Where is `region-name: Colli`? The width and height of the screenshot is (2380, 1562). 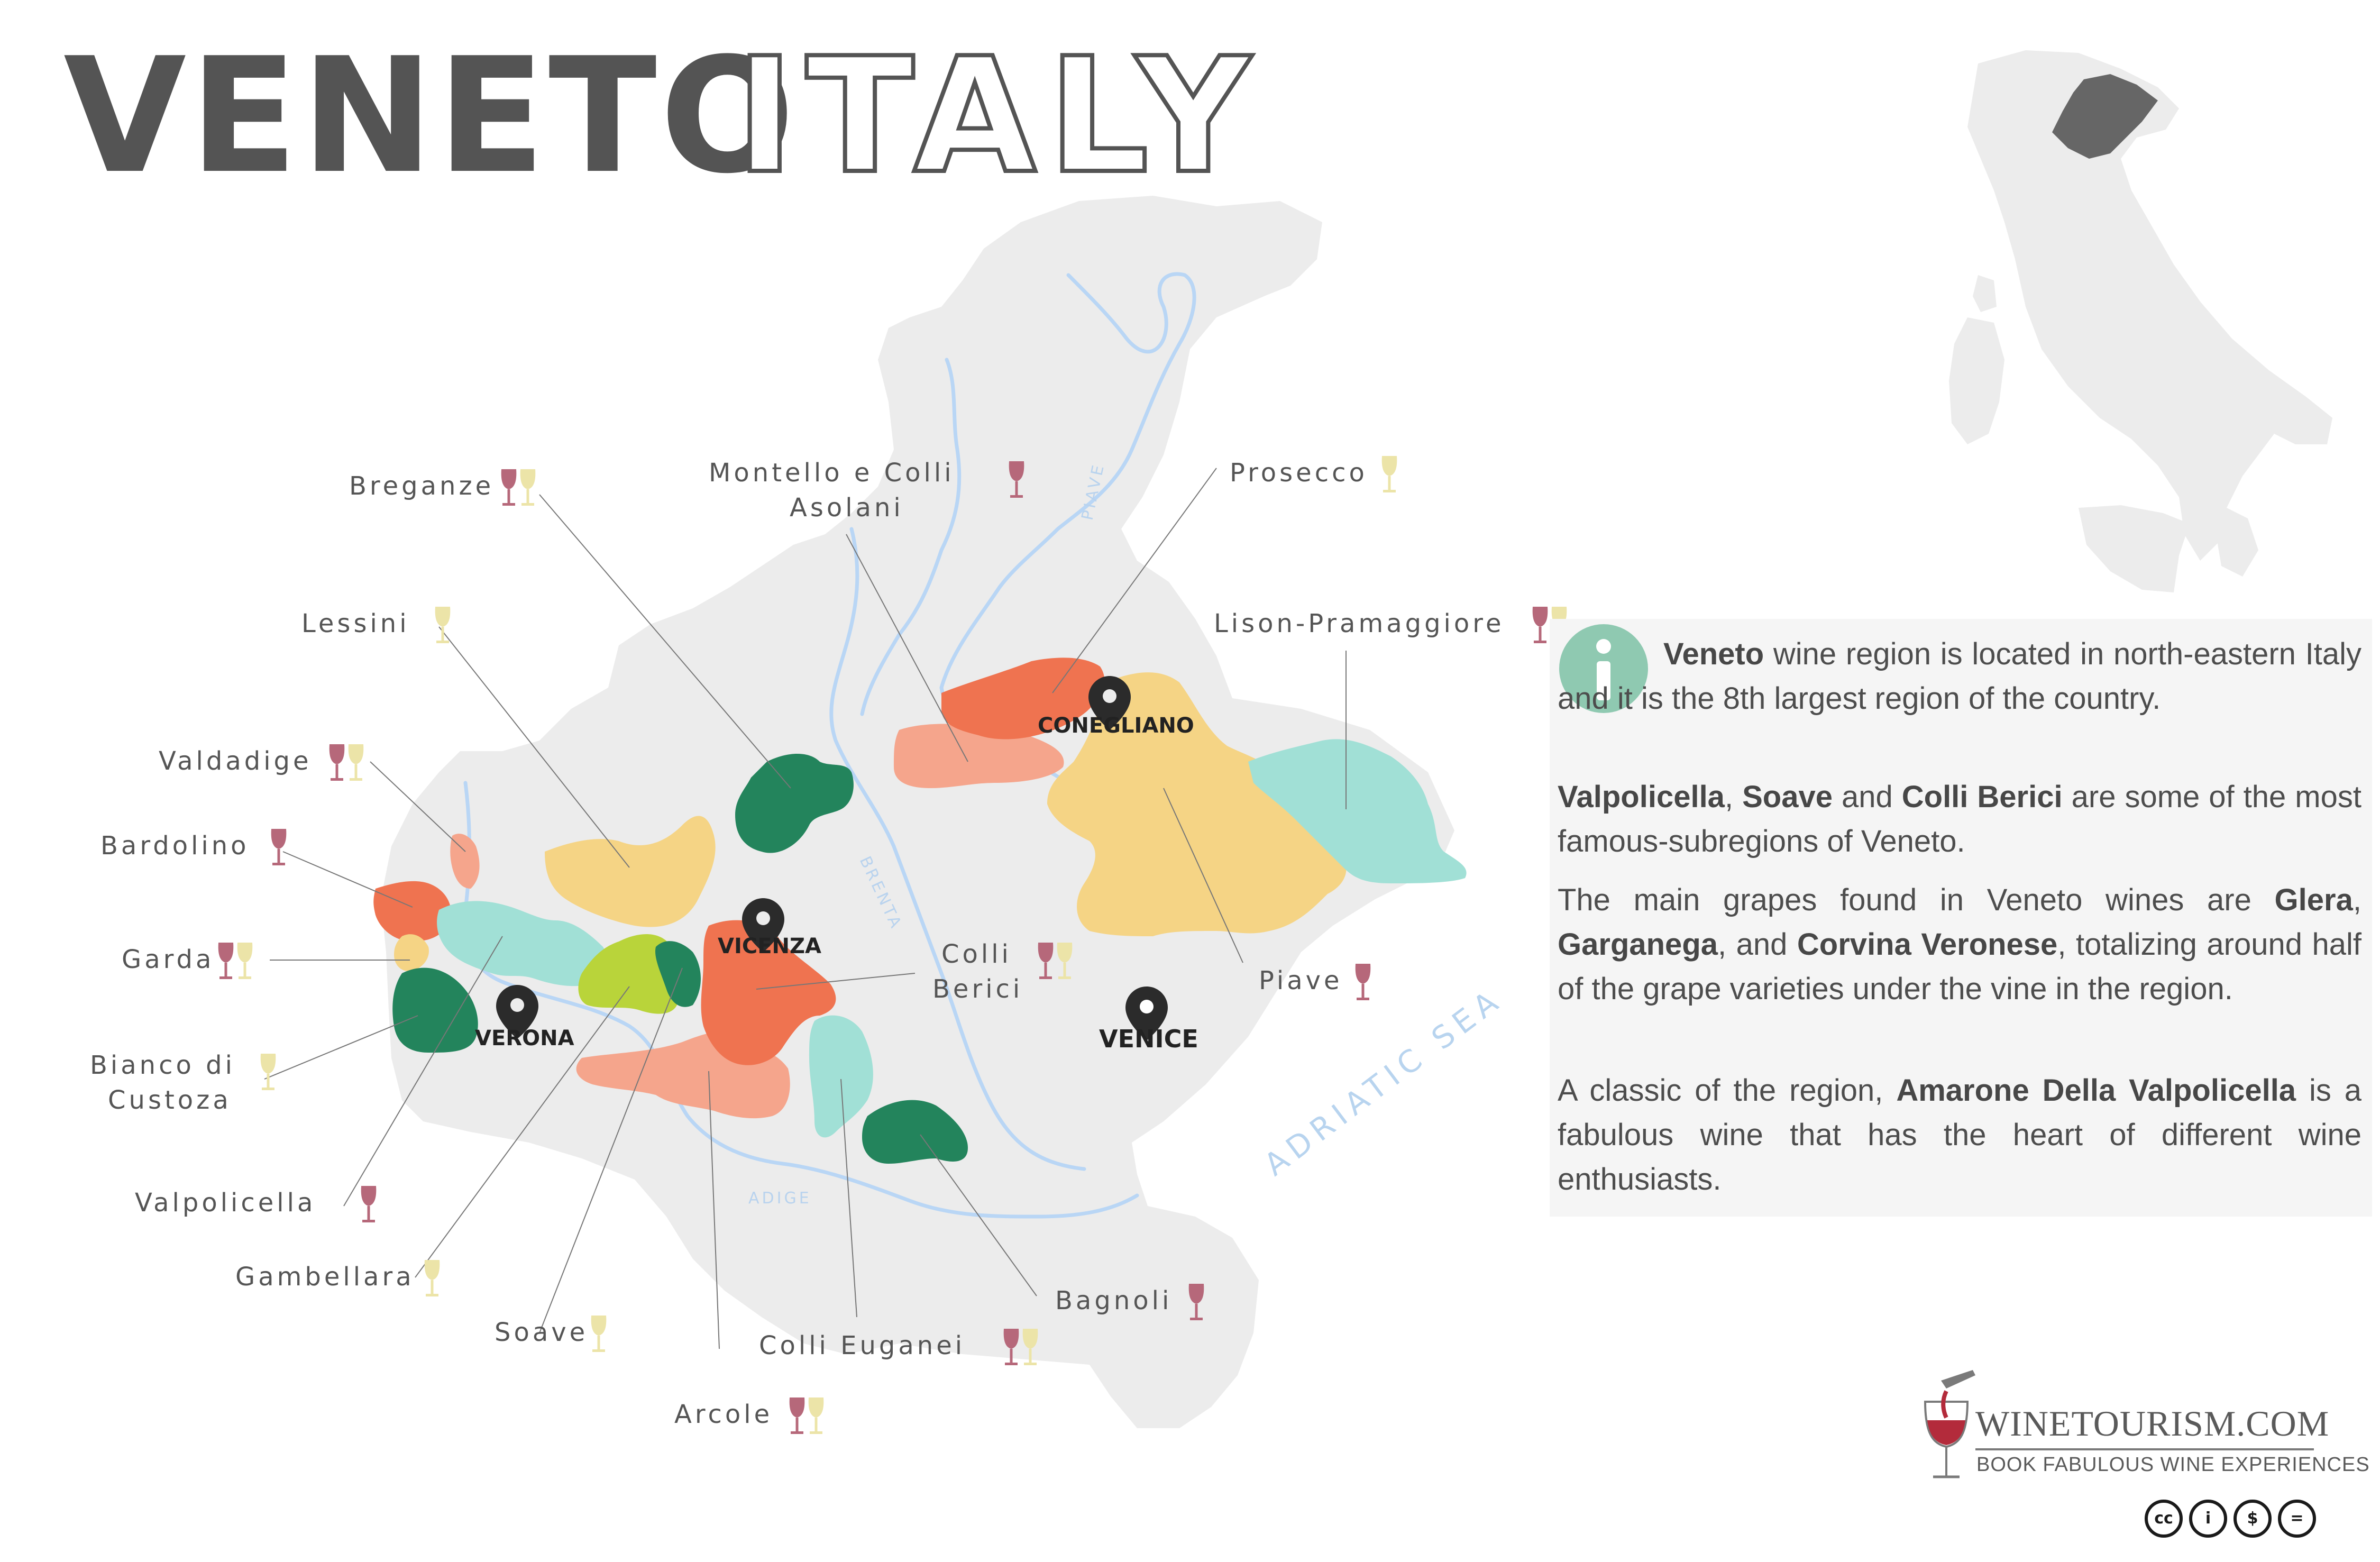
region-name: Colli is located at coordinates (976, 954).